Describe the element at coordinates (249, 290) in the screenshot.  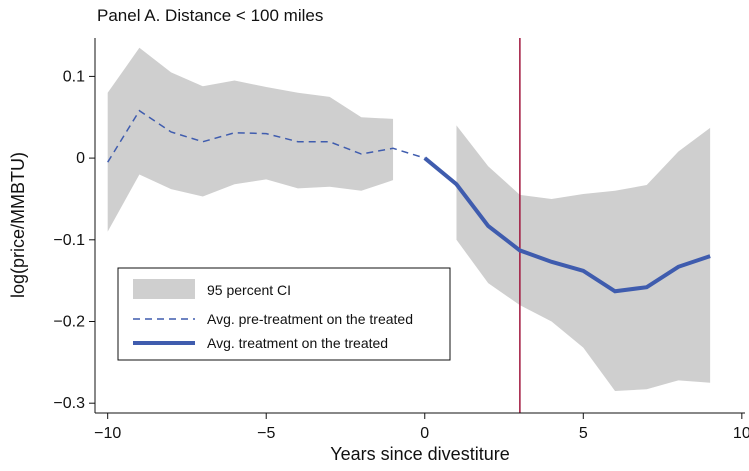
I see `legend-label: 95 percent CI` at that location.